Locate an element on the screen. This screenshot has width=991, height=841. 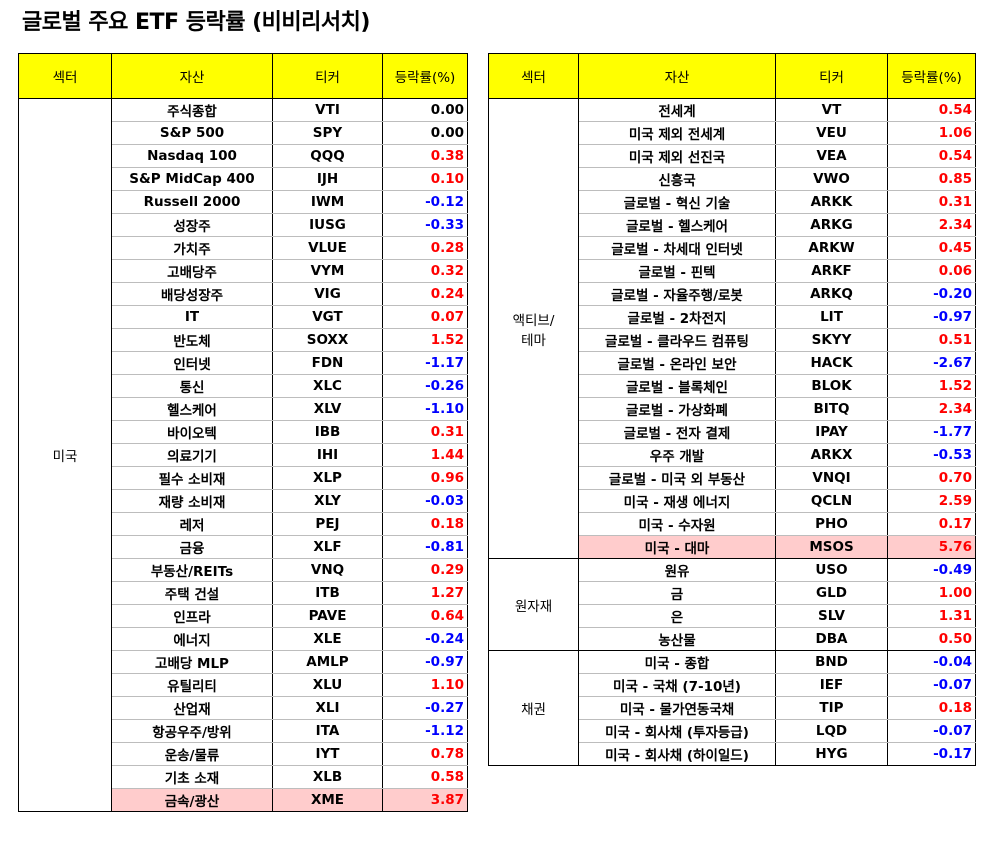
ticker-cell: XLP is located at coordinates (327, 478).